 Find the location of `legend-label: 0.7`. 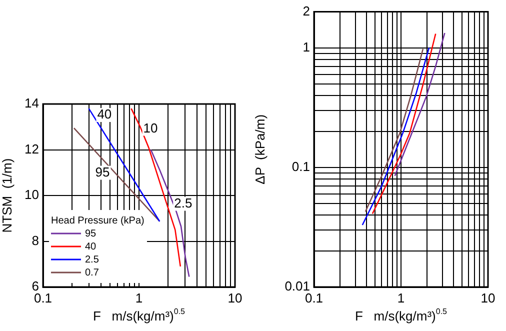

legend-label: 0.7 is located at coordinates (92, 272).